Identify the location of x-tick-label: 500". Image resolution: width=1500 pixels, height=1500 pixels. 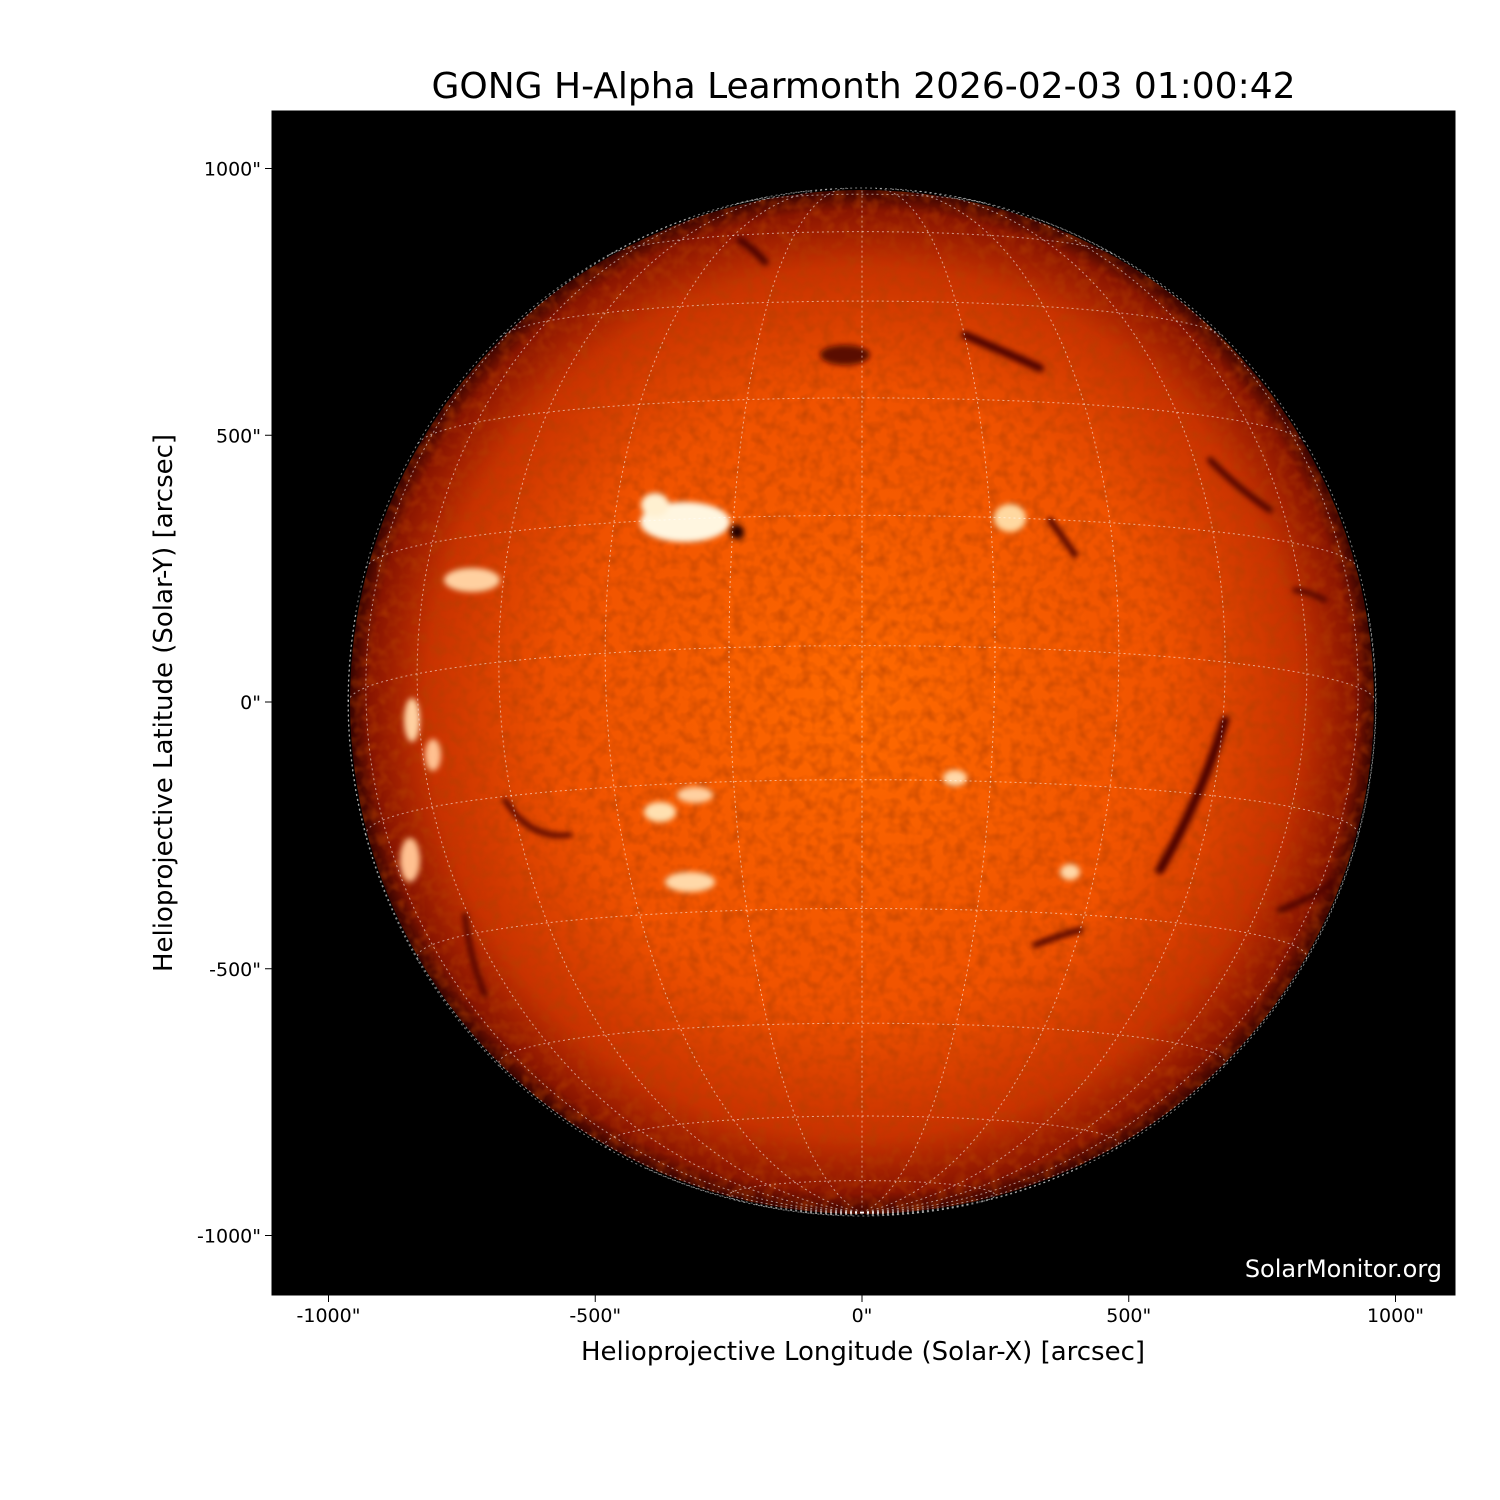
(1128, 1316).